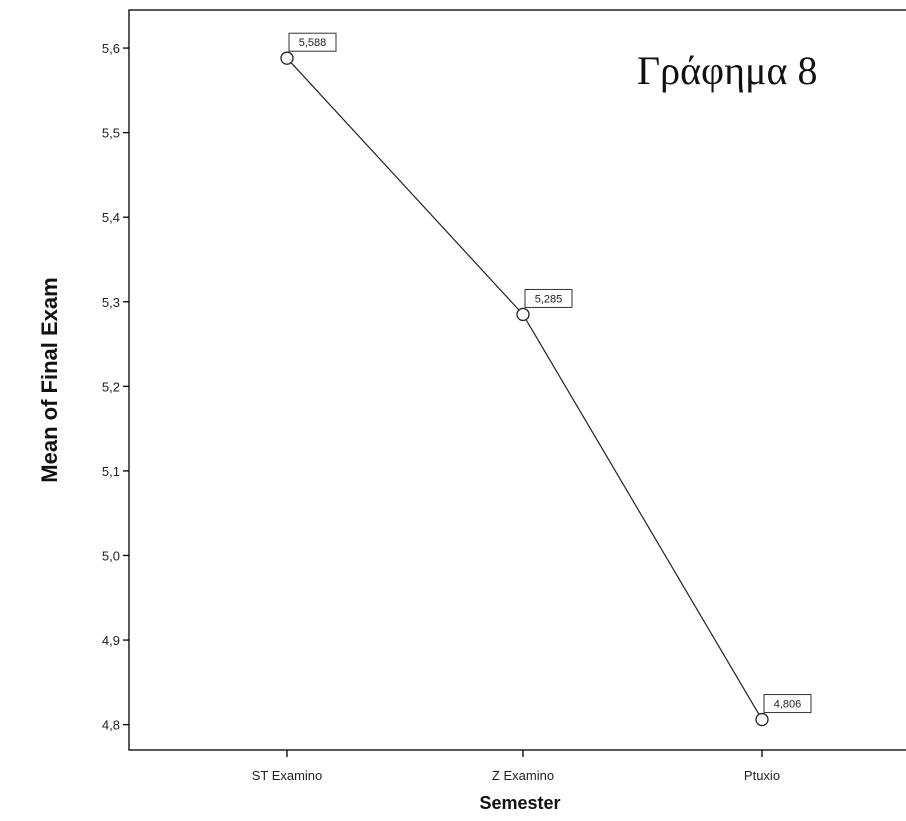  I want to click on y-tick-label: 5,5, so click(111, 133).